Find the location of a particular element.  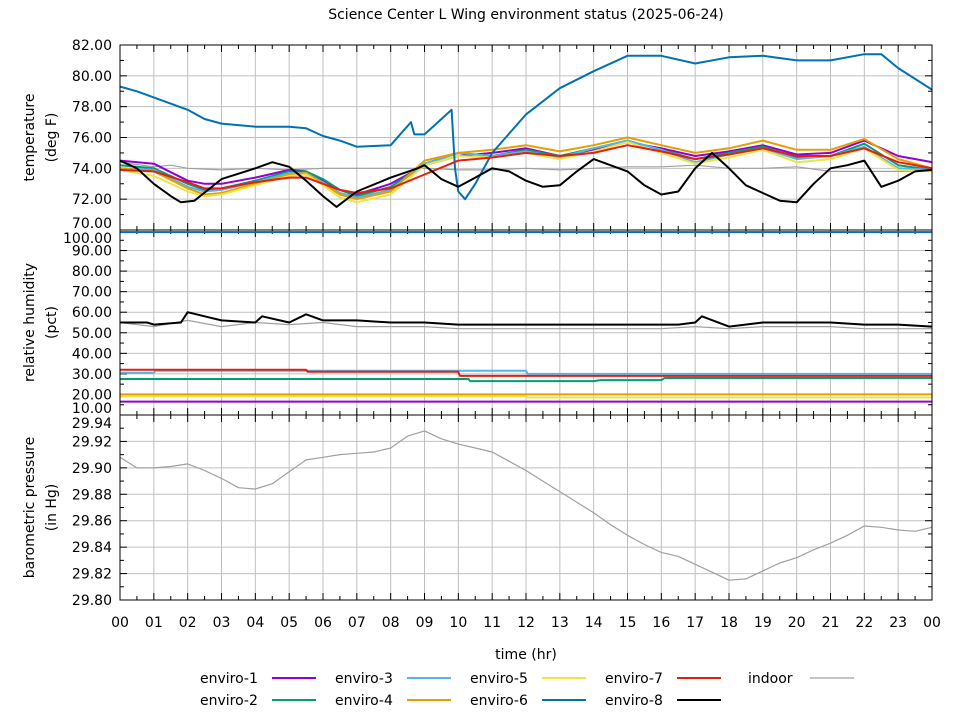

legend-item-enviro-7: enviro-7 is located at coordinates (663, 679).